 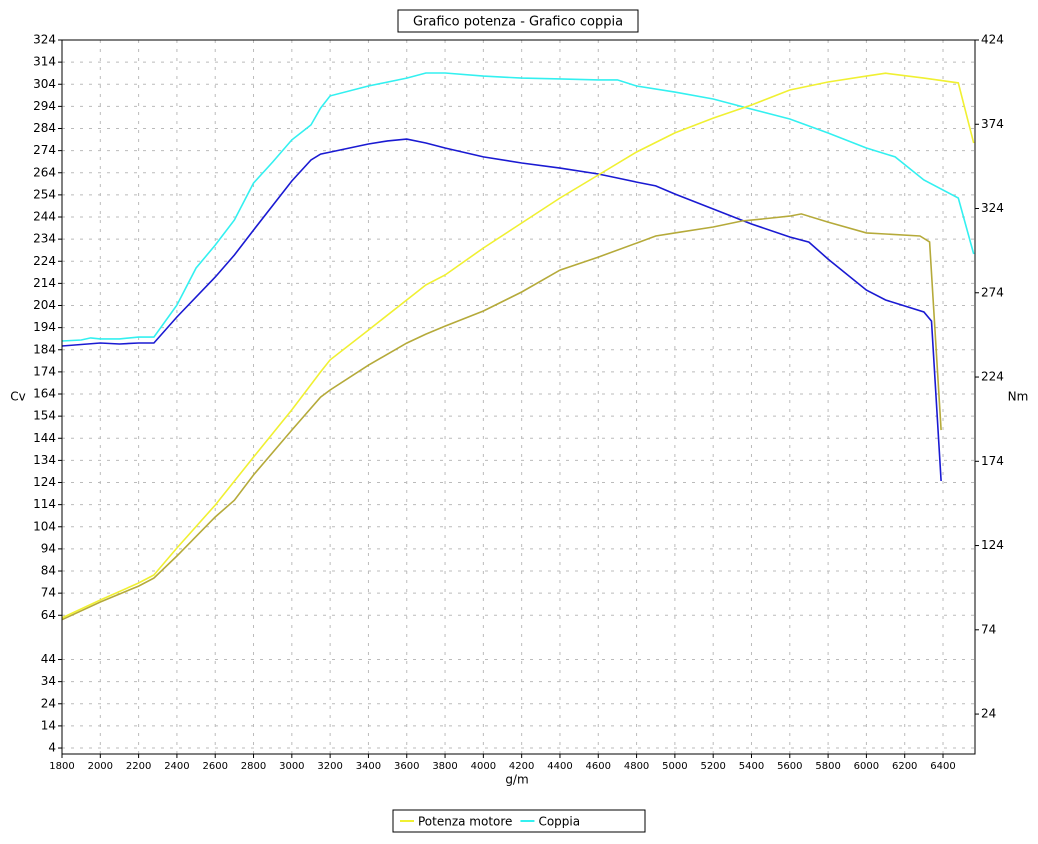 I want to click on x-tick-label: 5800, so click(x=827, y=766).